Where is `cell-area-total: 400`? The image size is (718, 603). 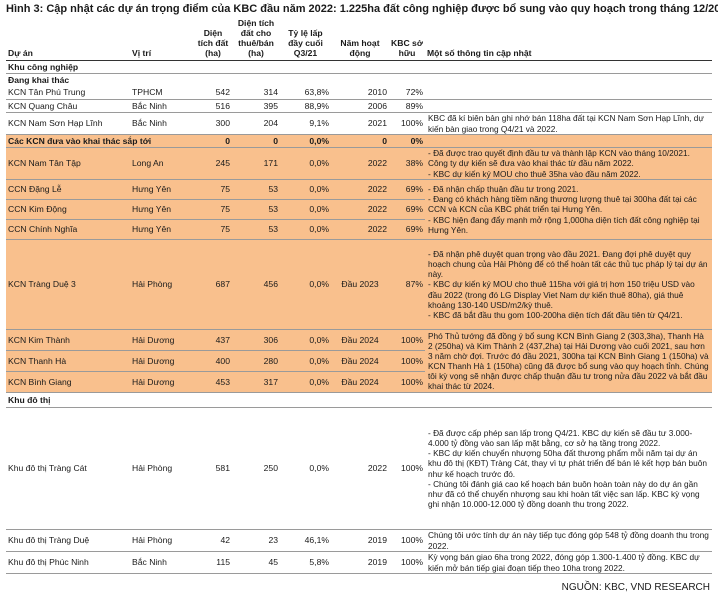 cell-area-total: 400 is located at coordinates (213, 361).